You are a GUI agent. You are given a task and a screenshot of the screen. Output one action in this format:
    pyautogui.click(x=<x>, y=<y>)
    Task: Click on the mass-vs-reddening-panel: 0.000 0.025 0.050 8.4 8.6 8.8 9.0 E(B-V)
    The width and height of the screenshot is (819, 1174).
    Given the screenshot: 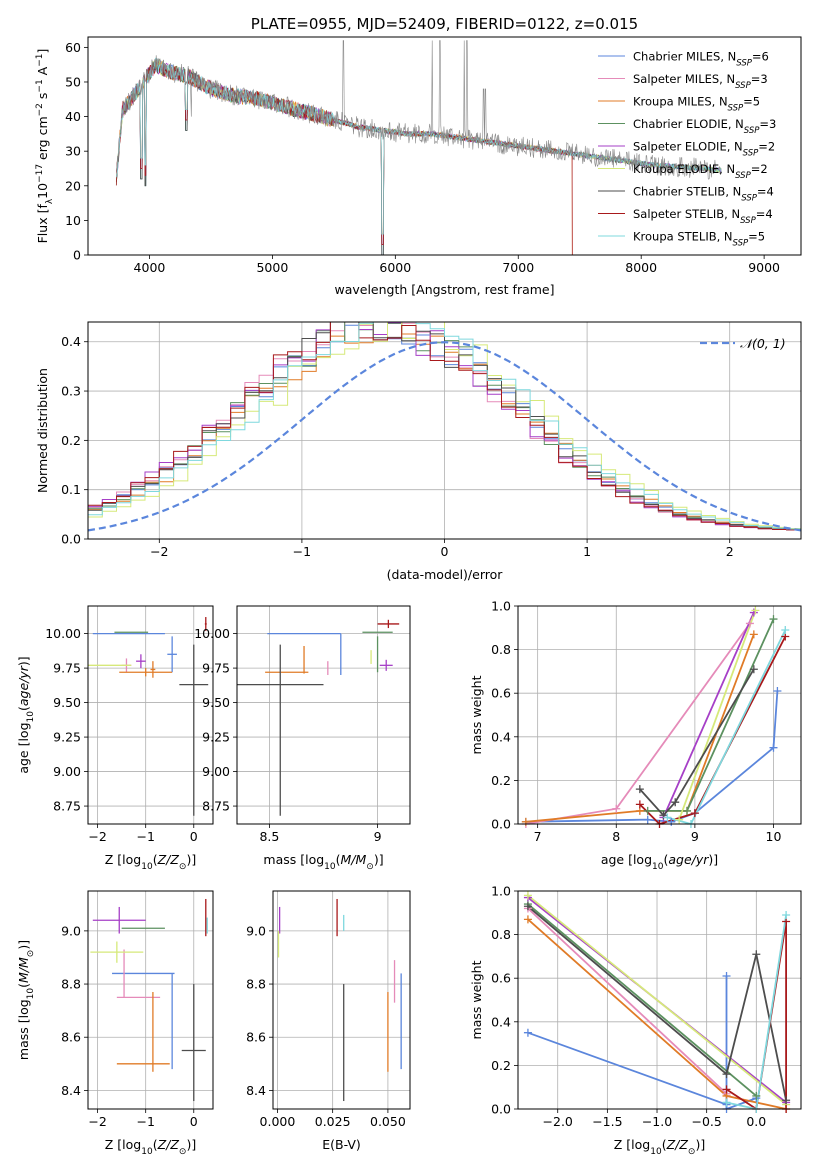 What is the action you would take?
    pyautogui.click(x=328, y=1021)
    